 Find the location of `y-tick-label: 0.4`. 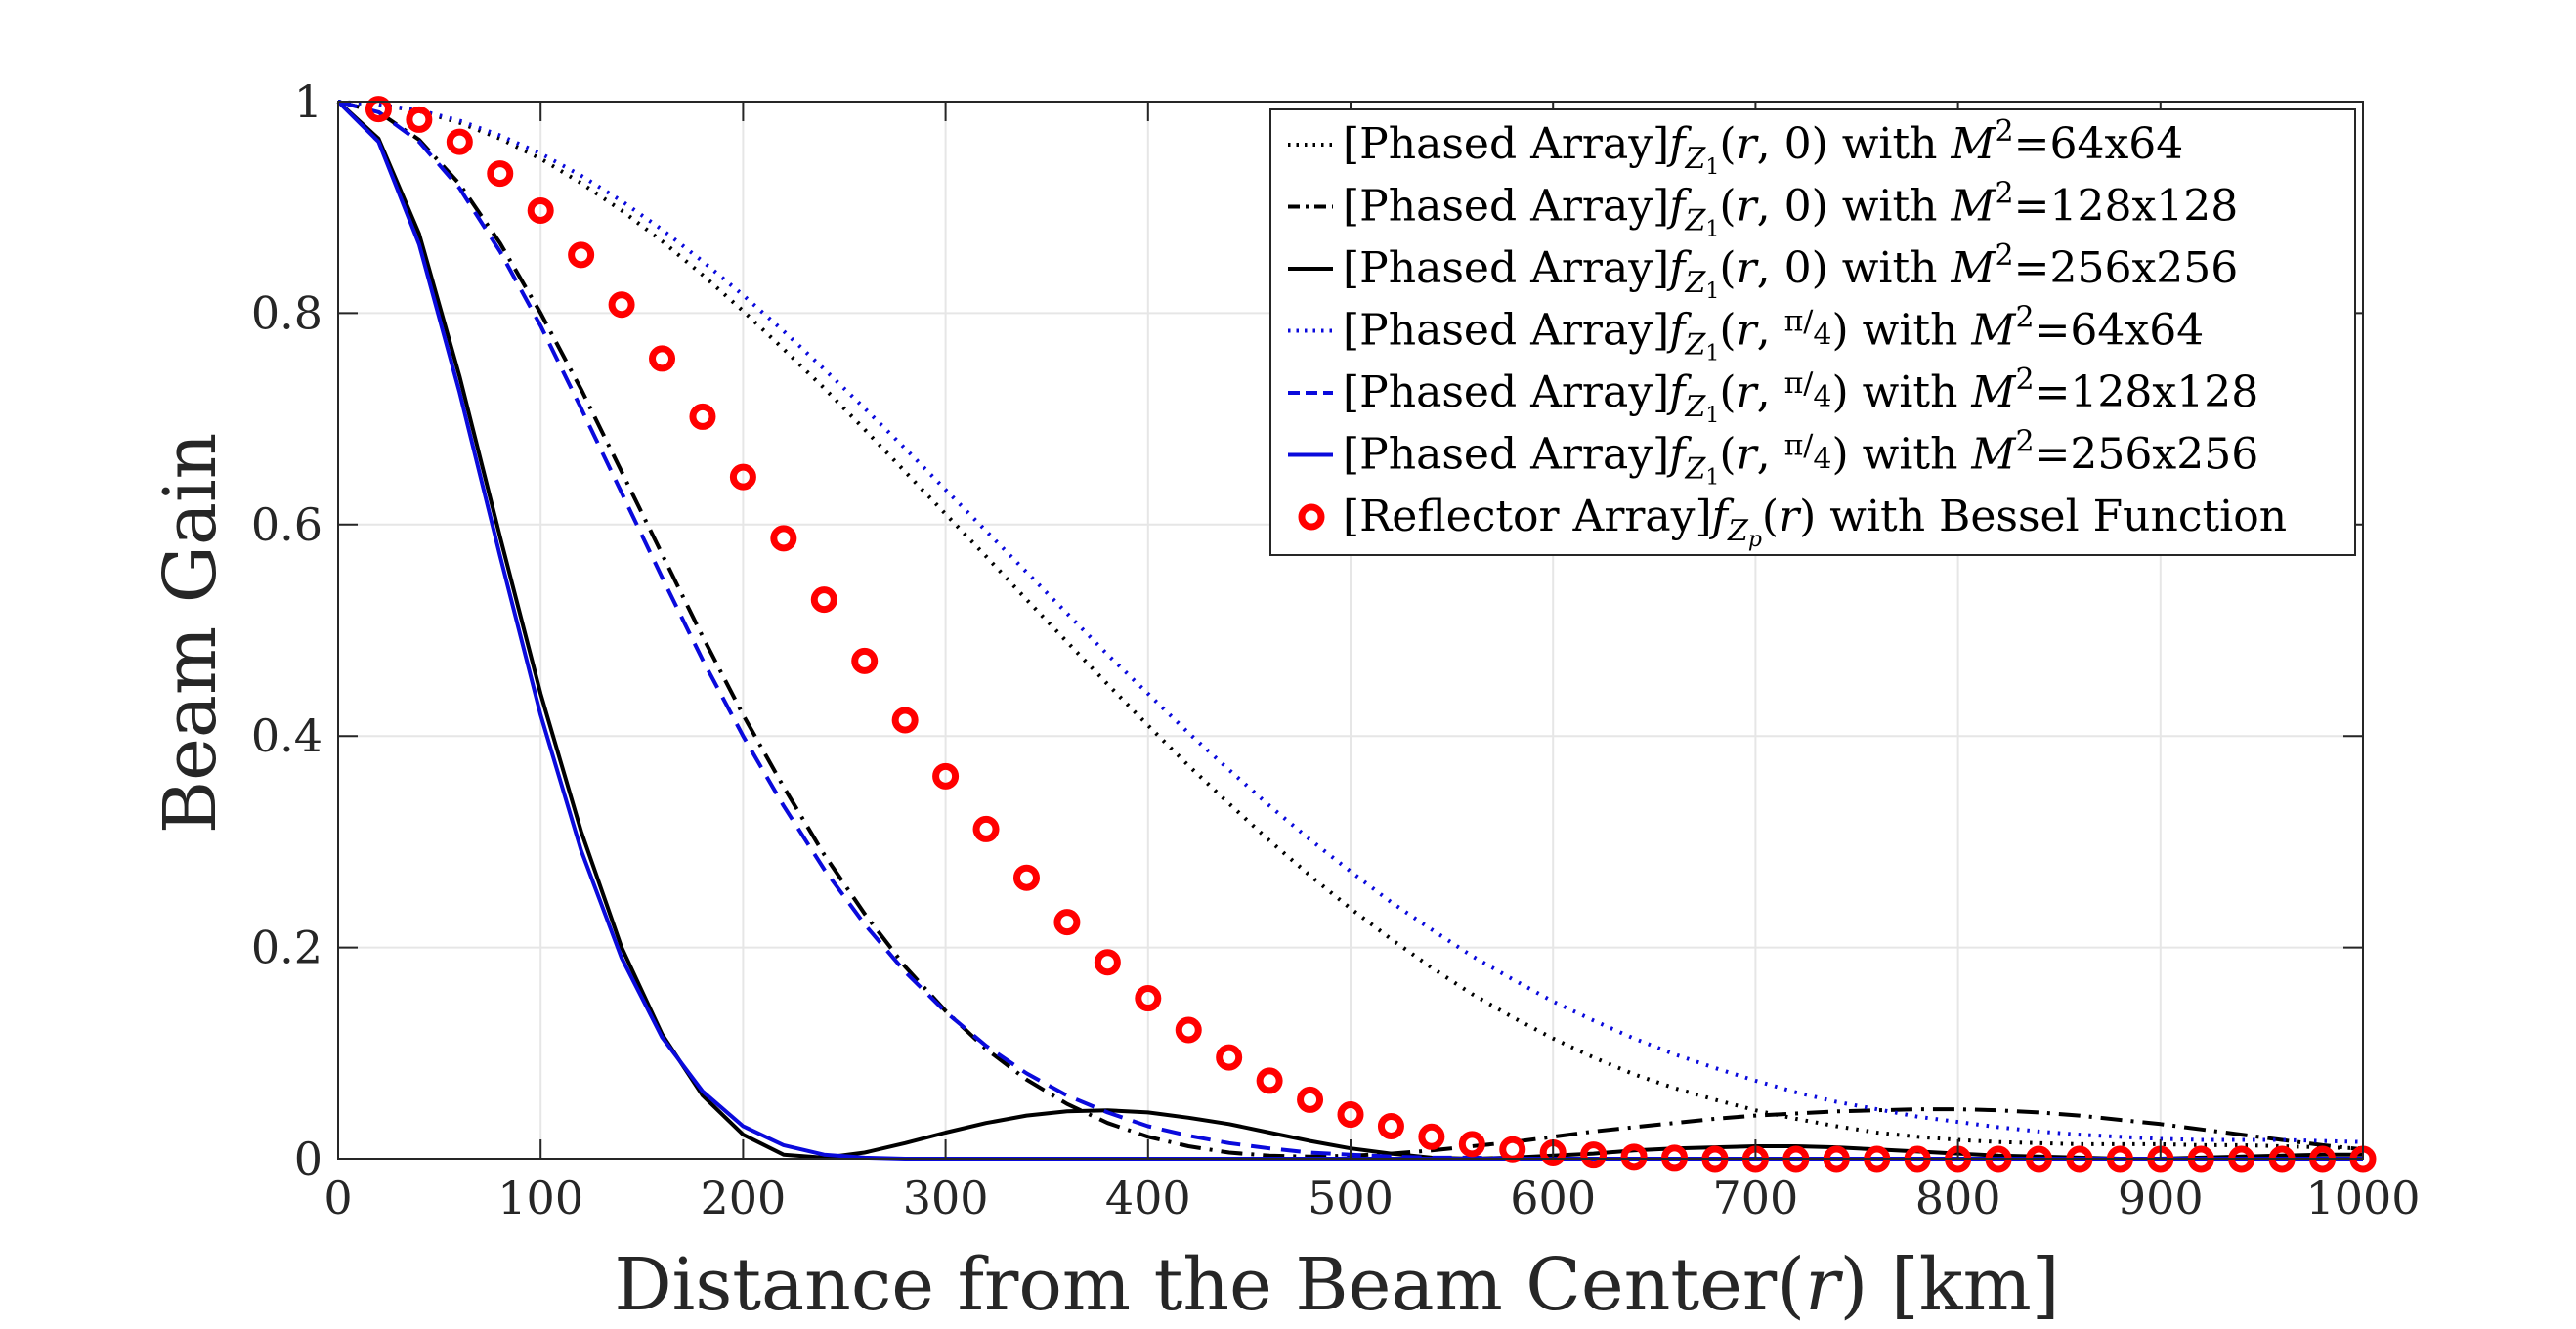

y-tick-label: 0.4 is located at coordinates (287, 736).